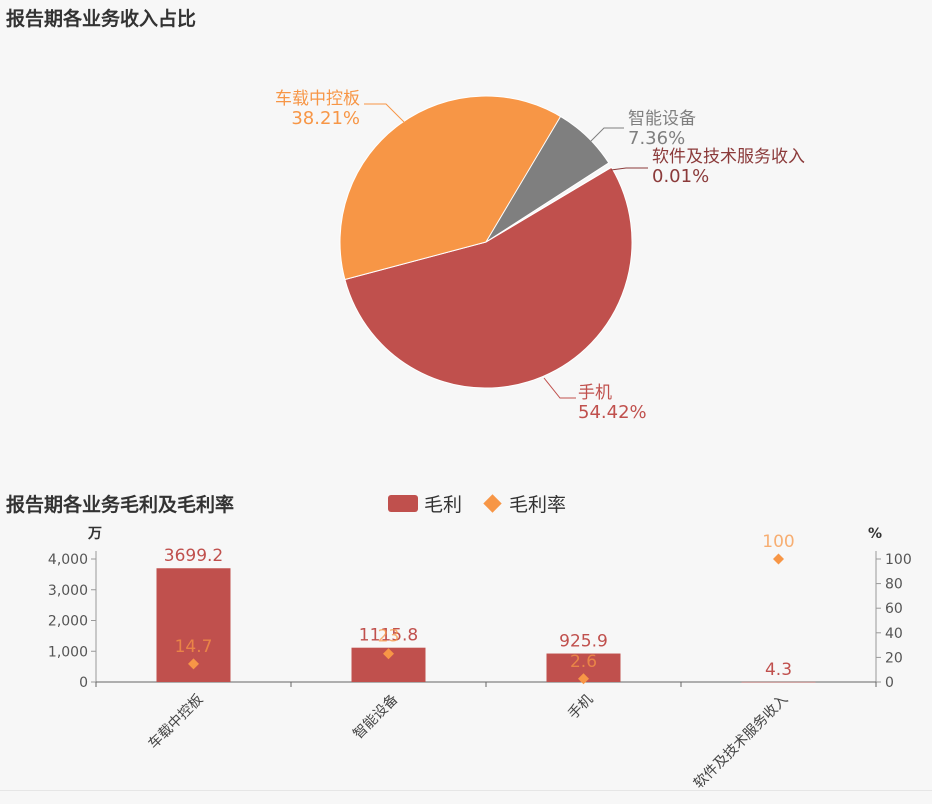 This screenshot has width=932, height=804. Describe the element at coordinates (477, 503) in the screenshot. I see `bar-chart-legend: 毛利 毛利率` at that location.